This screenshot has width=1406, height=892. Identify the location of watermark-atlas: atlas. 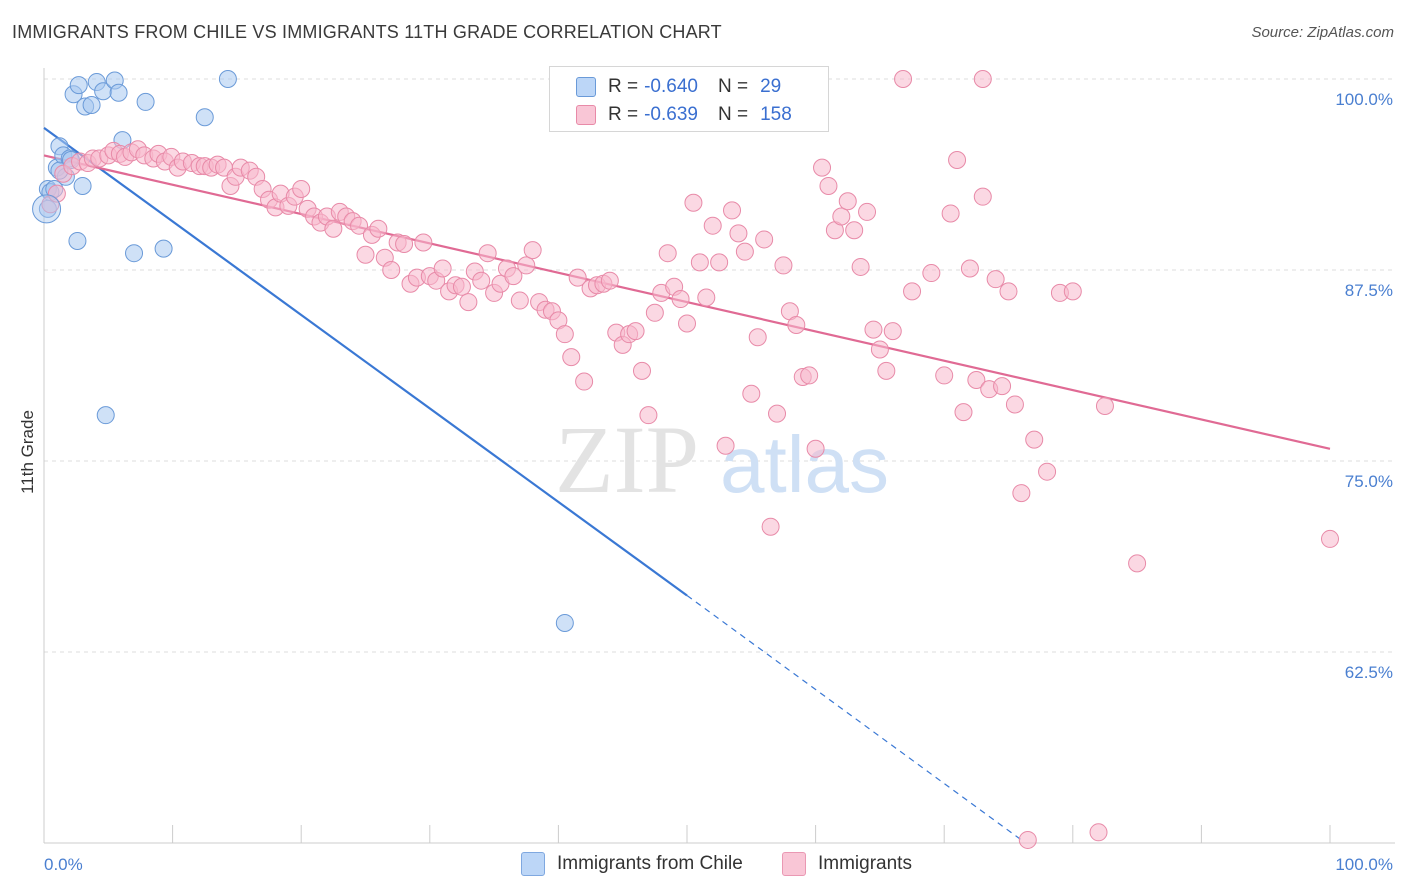
(804, 464).